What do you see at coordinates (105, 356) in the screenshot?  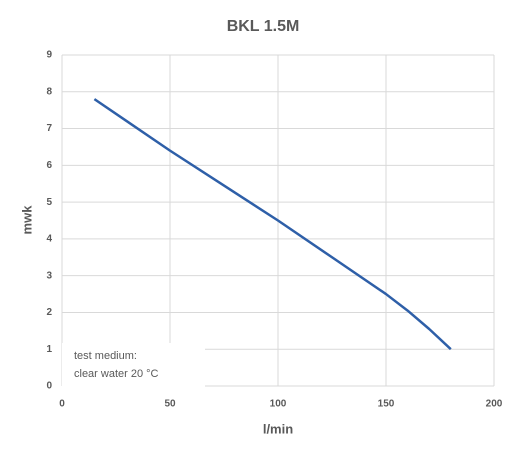 I see `annotation: test medium:` at bounding box center [105, 356].